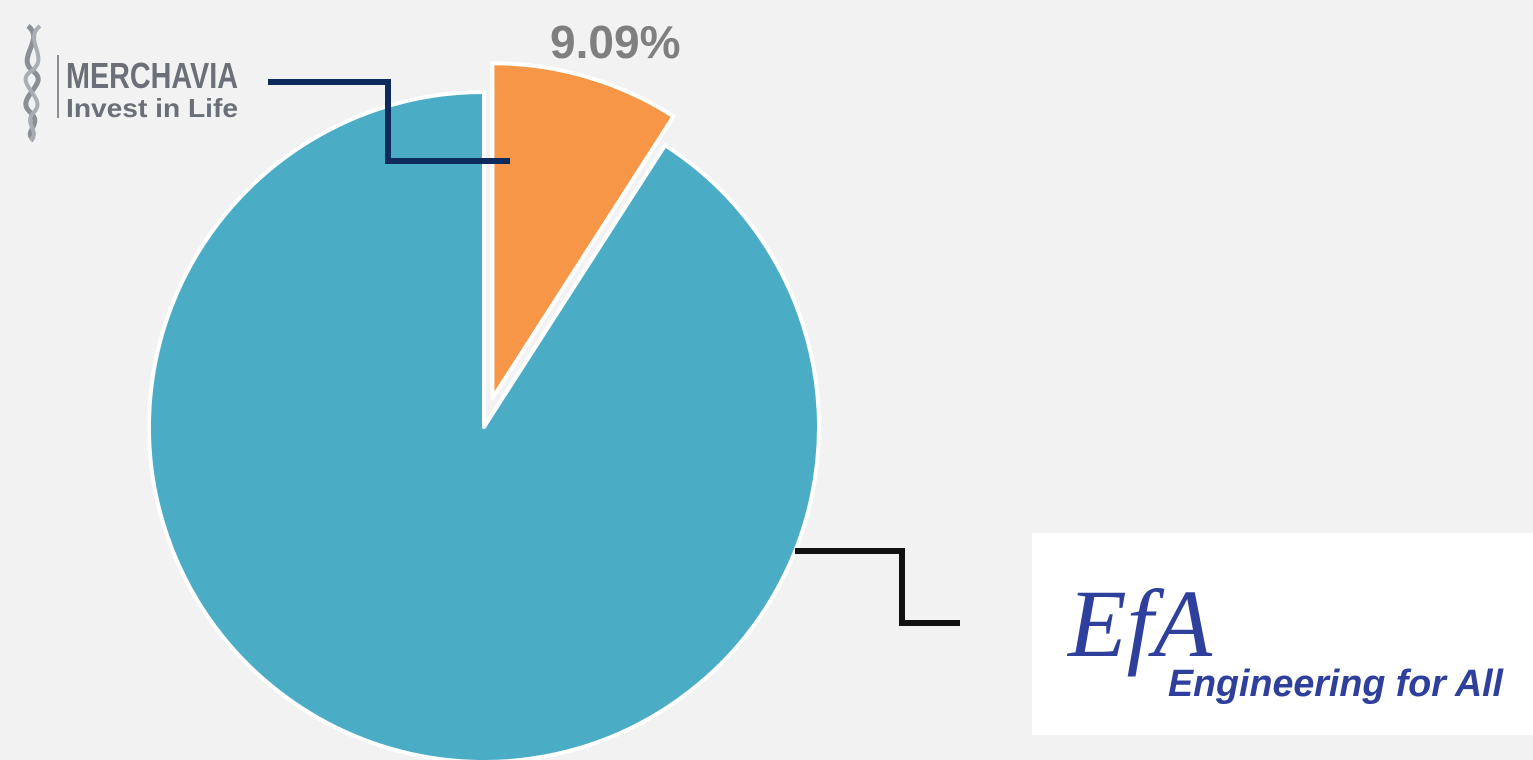  I want to click on legend-label: MERCHAVIA, so click(152, 75).